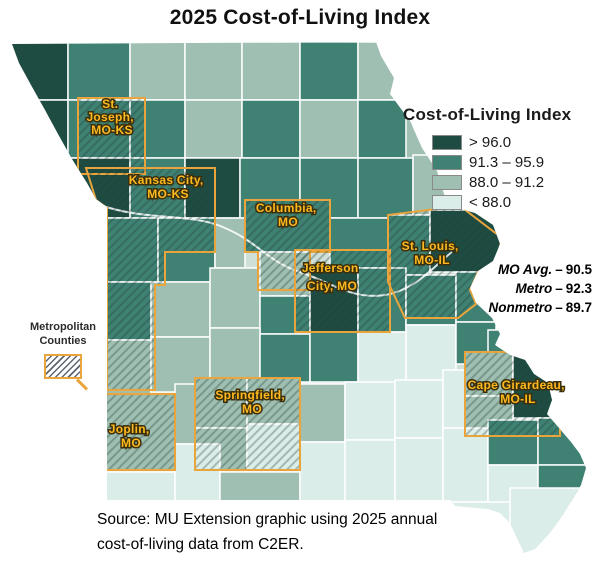 This screenshot has height=562, width=600. What do you see at coordinates (578, 307) in the screenshot?
I see `stat-value: 89.7` at bounding box center [578, 307].